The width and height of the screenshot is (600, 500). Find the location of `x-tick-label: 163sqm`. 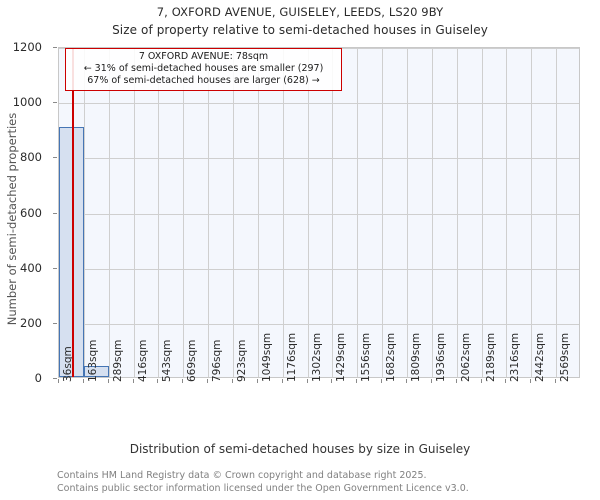

x-tick-label: 163sqm is located at coordinates (92, 360).